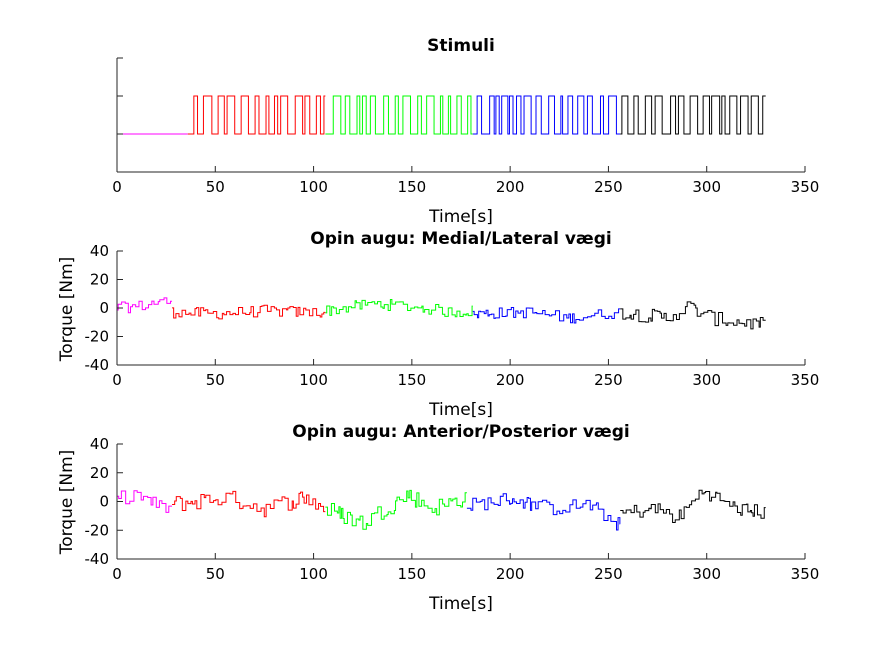 Image resolution: width=891 pixels, height=647 pixels. I want to click on anterior-posterior-ytick-label: 0, so click(104, 502).